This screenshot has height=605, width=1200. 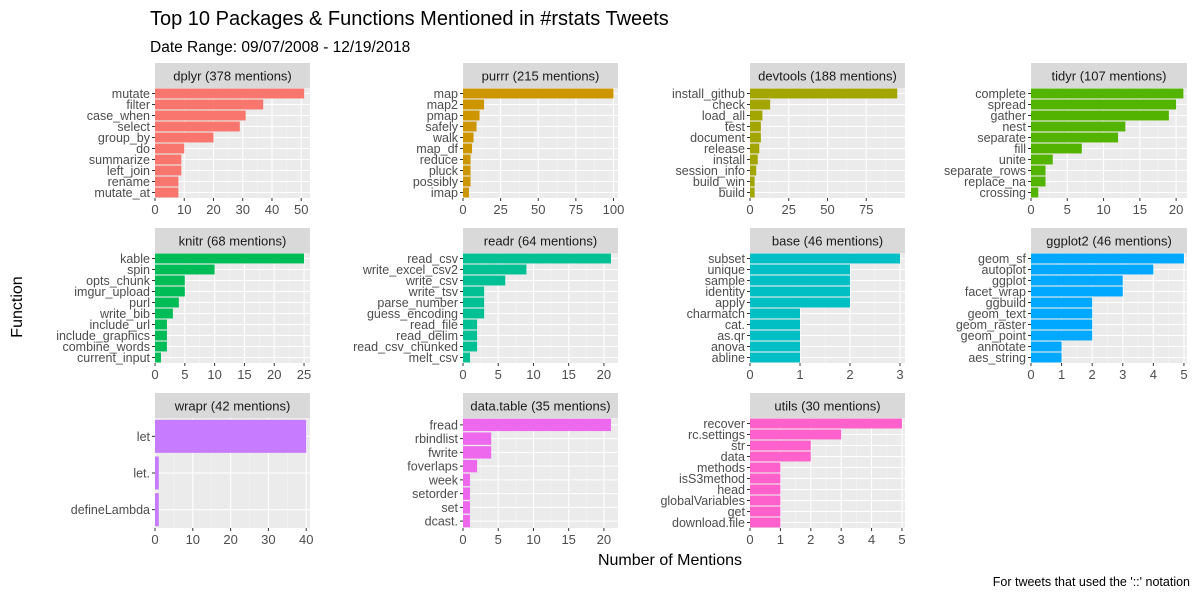 What do you see at coordinates (437, 149) in the screenshot?
I see `y-tick-label: map_df` at bounding box center [437, 149].